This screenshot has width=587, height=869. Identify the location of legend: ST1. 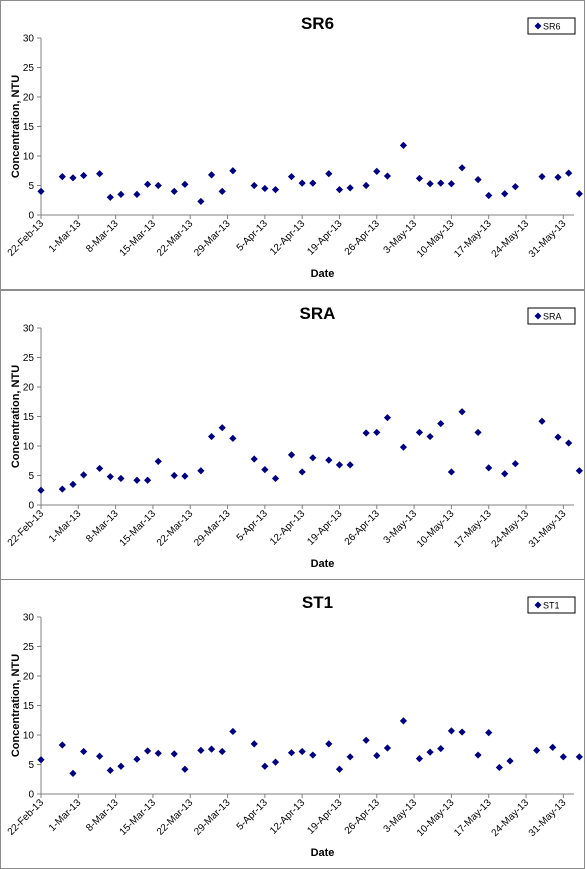
(551, 605).